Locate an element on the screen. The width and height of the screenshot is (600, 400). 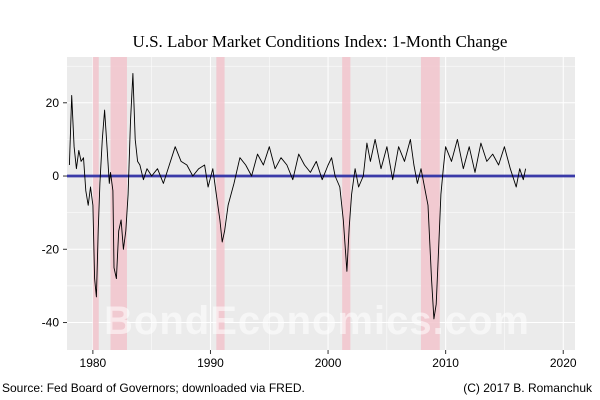
x-tick-label: 2010 is located at coordinates (445, 363).